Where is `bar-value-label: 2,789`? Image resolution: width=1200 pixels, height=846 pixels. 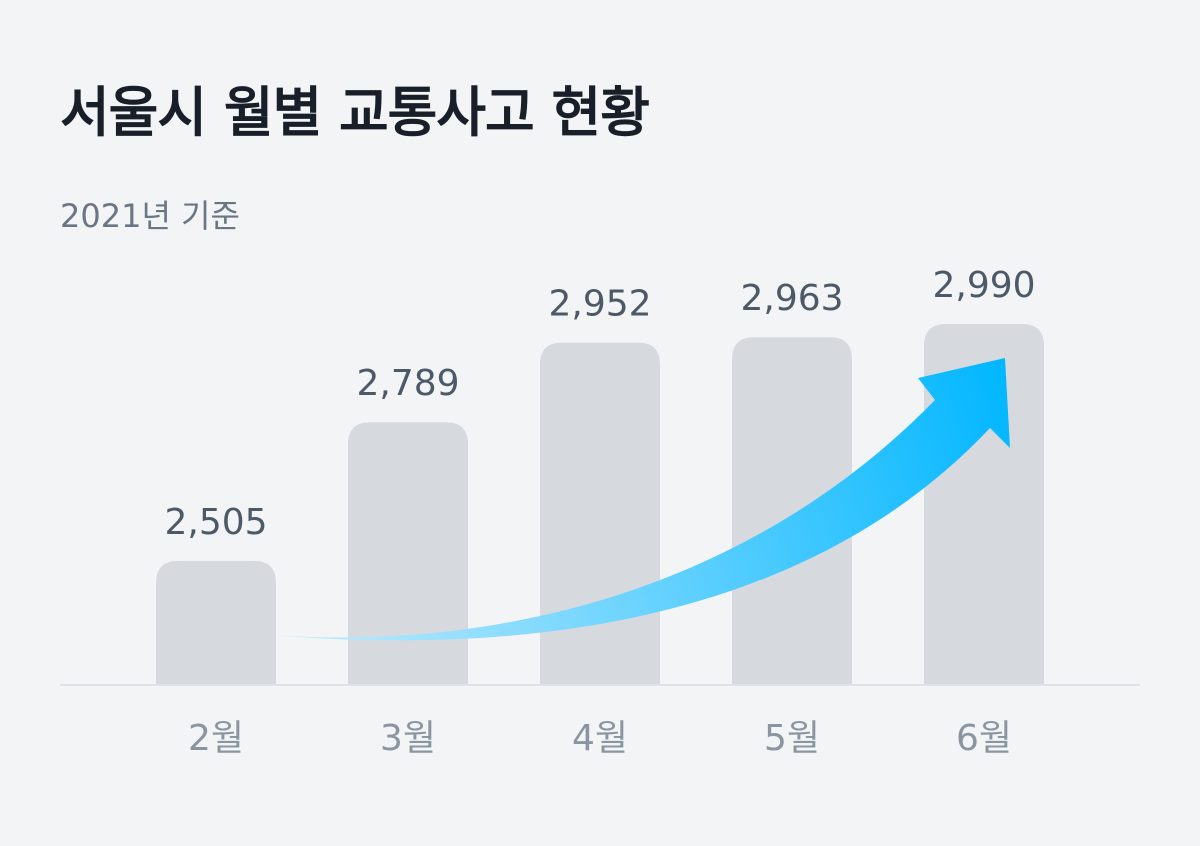
bar-value-label: 2,789 is located at coordinates (407, 383).